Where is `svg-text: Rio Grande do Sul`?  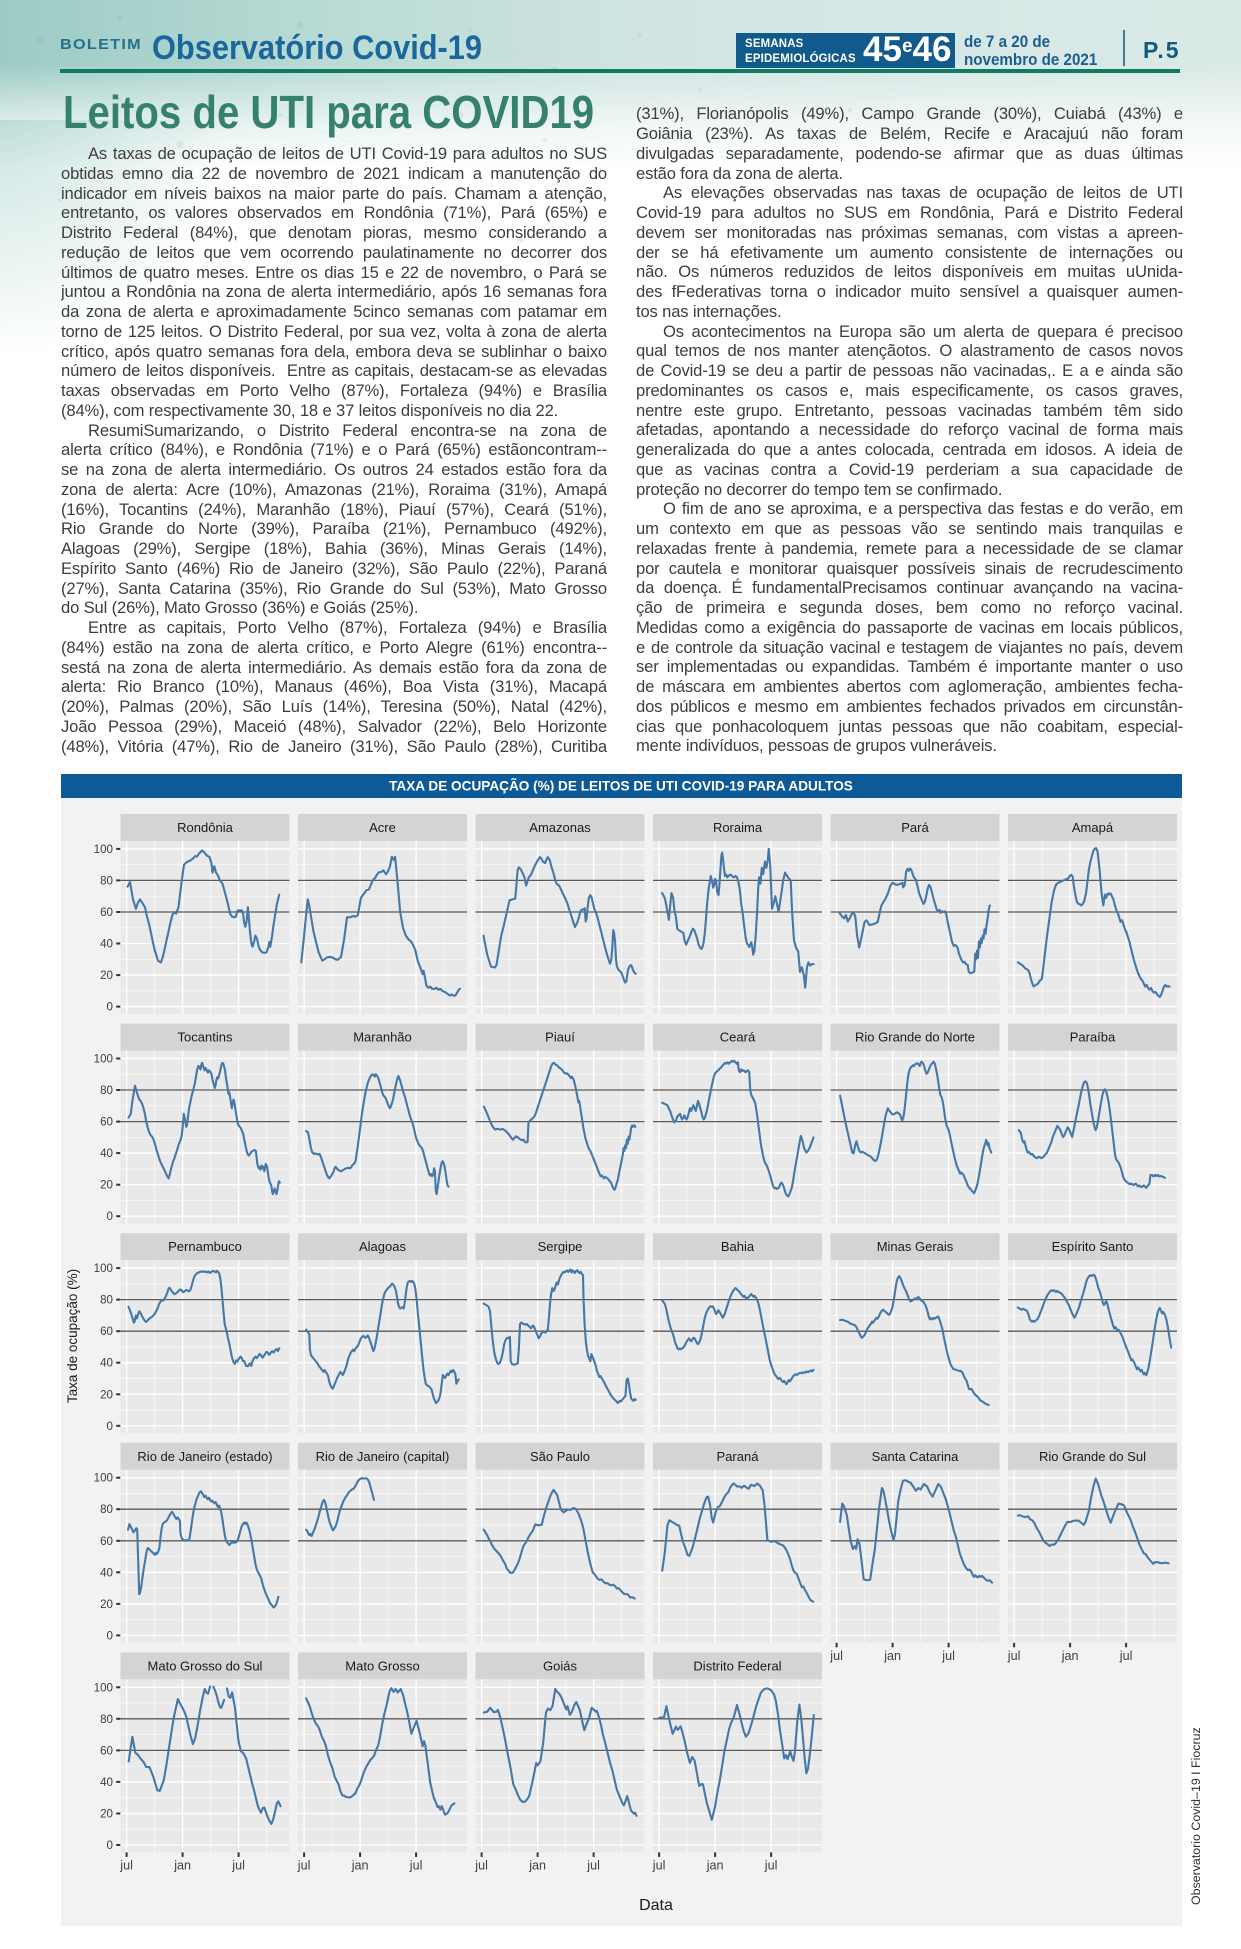
svg-text: Rio Grande do Sul is located at coordinates (1092, 1456).